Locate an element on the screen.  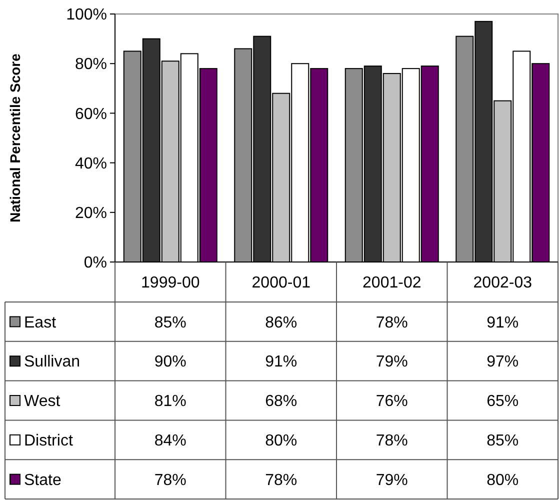
y-tick-label: 60% is located at coordinates (90, 114).